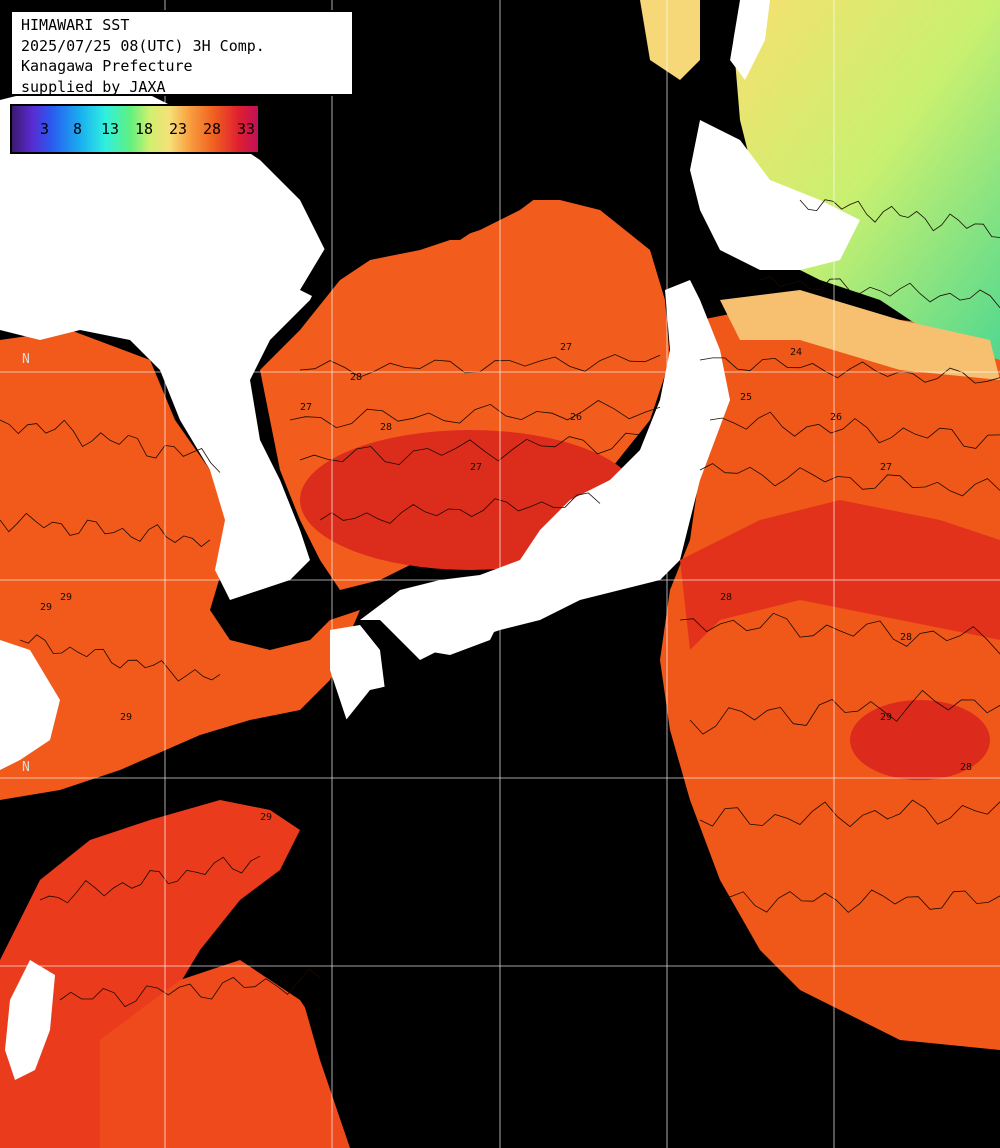 The height and width of the screenshot is (1148, 1000). I want to click on legend-tick: 28, so click(212, 129).